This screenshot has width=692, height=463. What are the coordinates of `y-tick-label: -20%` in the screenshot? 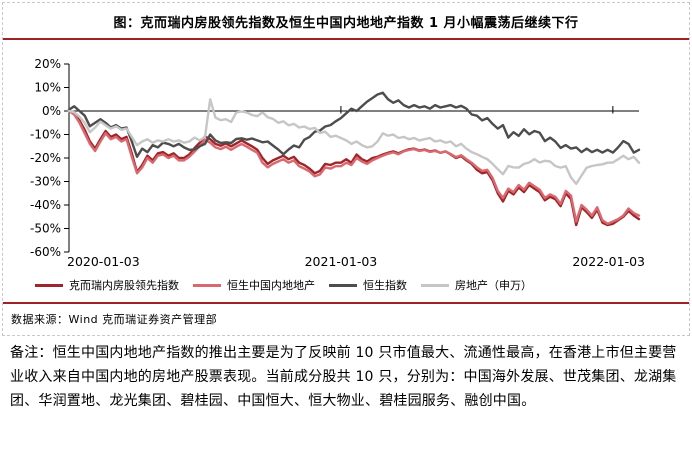 It's located at (45, 158).